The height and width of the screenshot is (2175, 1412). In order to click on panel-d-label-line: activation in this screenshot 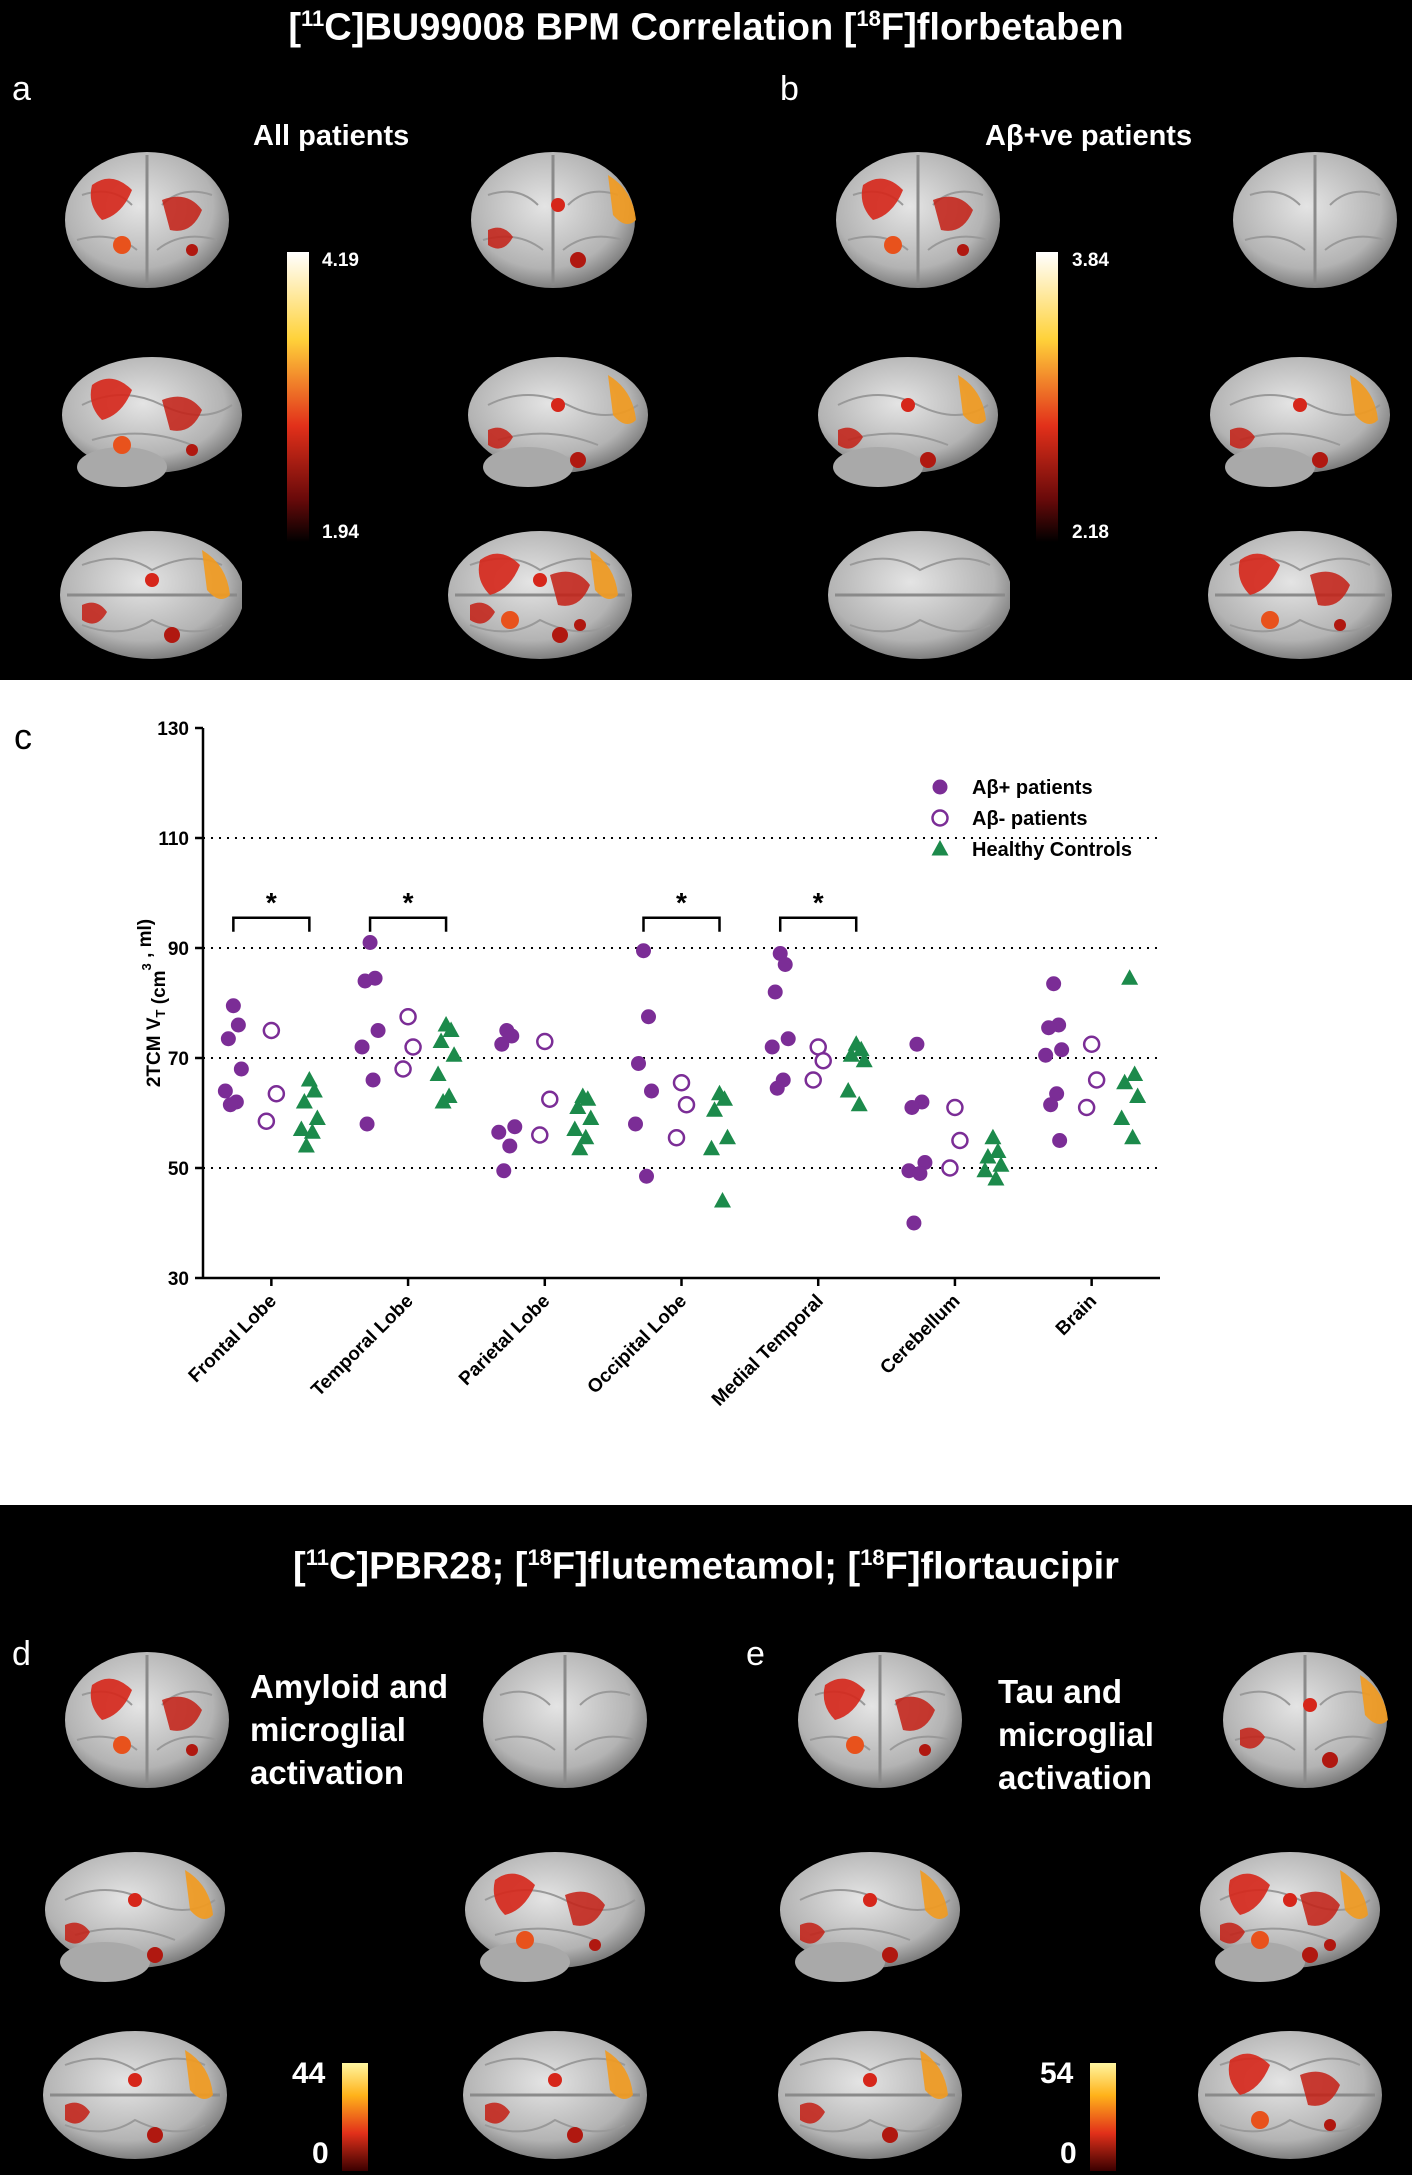, I will do `click(327, 1772)`.